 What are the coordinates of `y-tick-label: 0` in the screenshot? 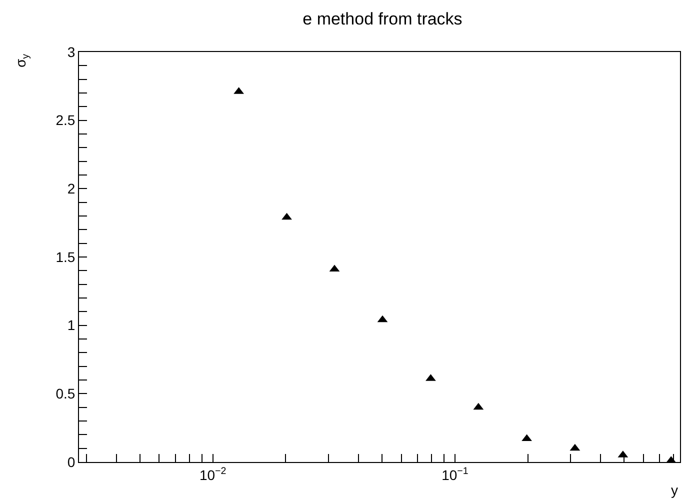 It's located at (71, 462).